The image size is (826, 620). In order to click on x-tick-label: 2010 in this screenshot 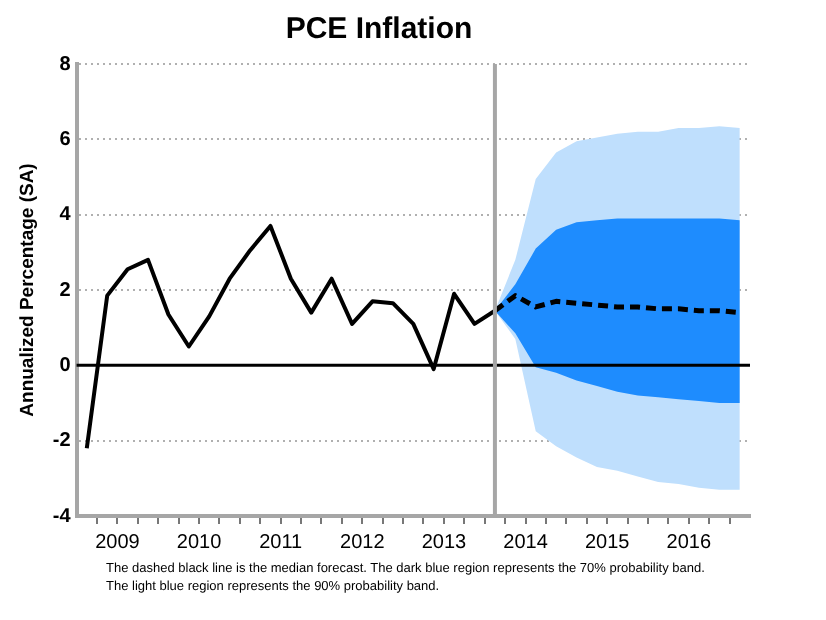, I will do `click(199, 542)`.